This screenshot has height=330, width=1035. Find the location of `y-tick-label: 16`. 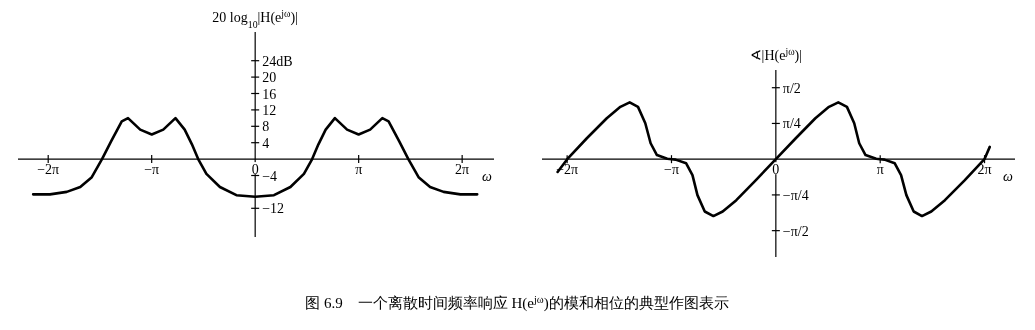

y-tick-label: 16 is located at coordinates (269, 94).